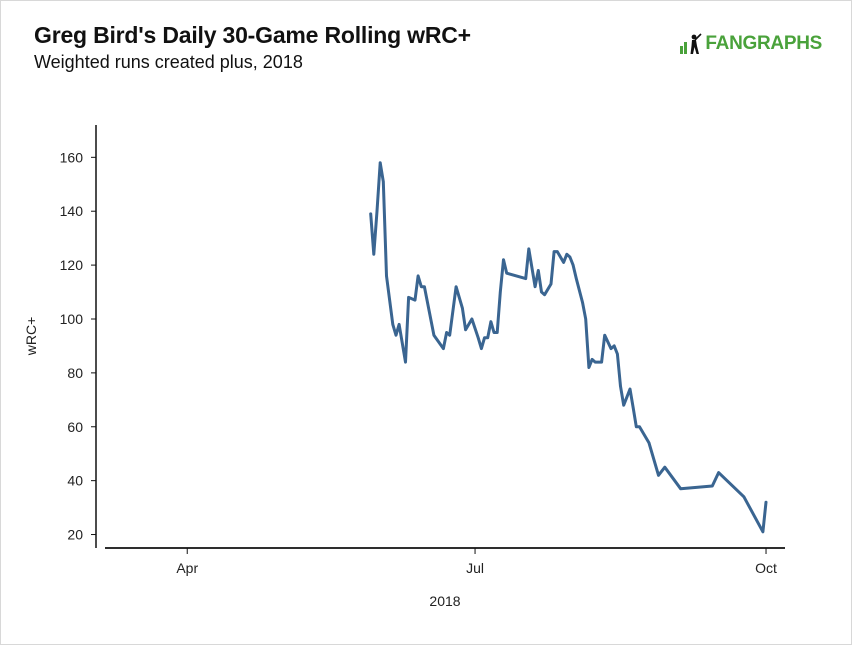  What do you see at coordinates (75, 481) in the screenshot?
I see `y-tick-label: 40` at bounding box center [75, 481].